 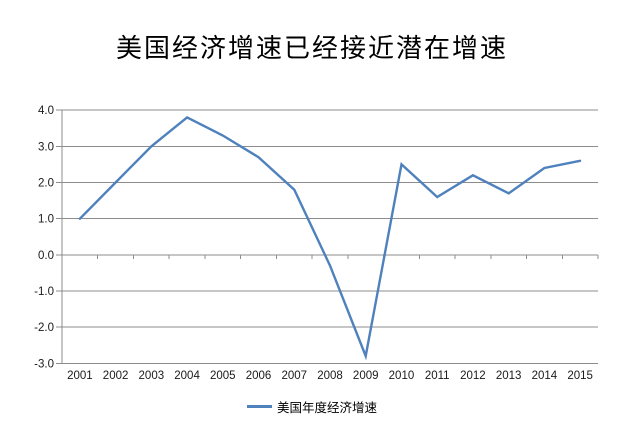 I want to click on x-tick-label: 2005, so click(x=223, y=376).